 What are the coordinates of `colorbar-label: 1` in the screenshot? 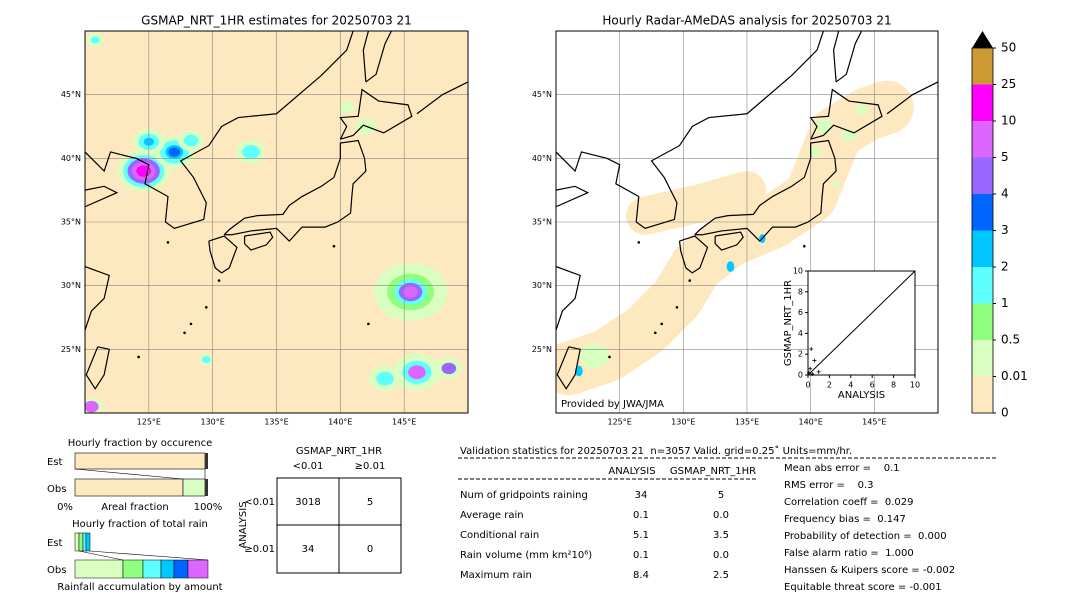 It's located at (1005, 303).